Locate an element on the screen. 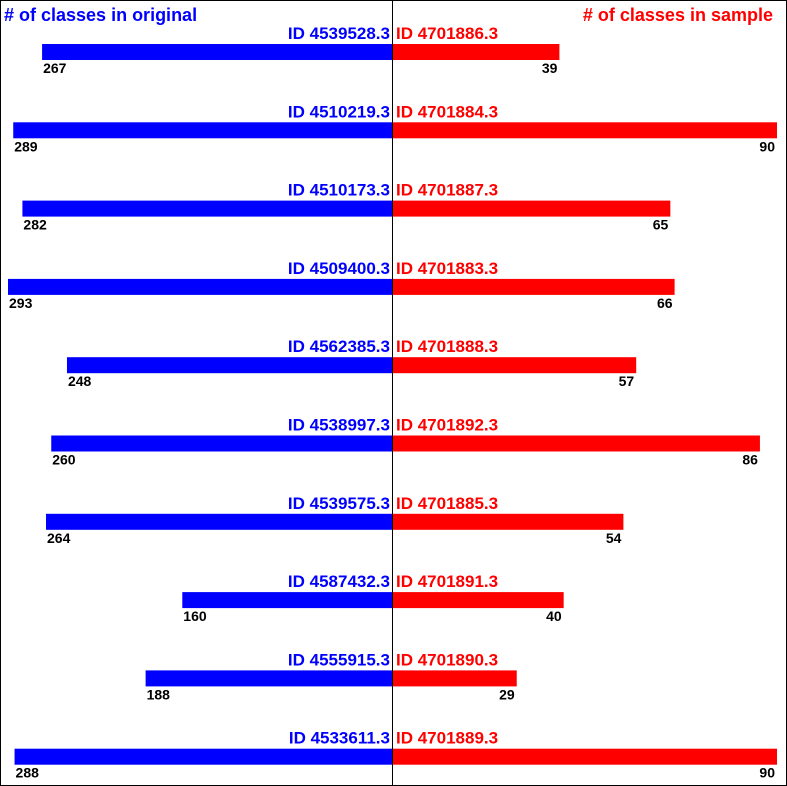 Image resolution: width=787 pixels, height=786 pixels. right-value-label: 65 is located at coordinates (661, 225).